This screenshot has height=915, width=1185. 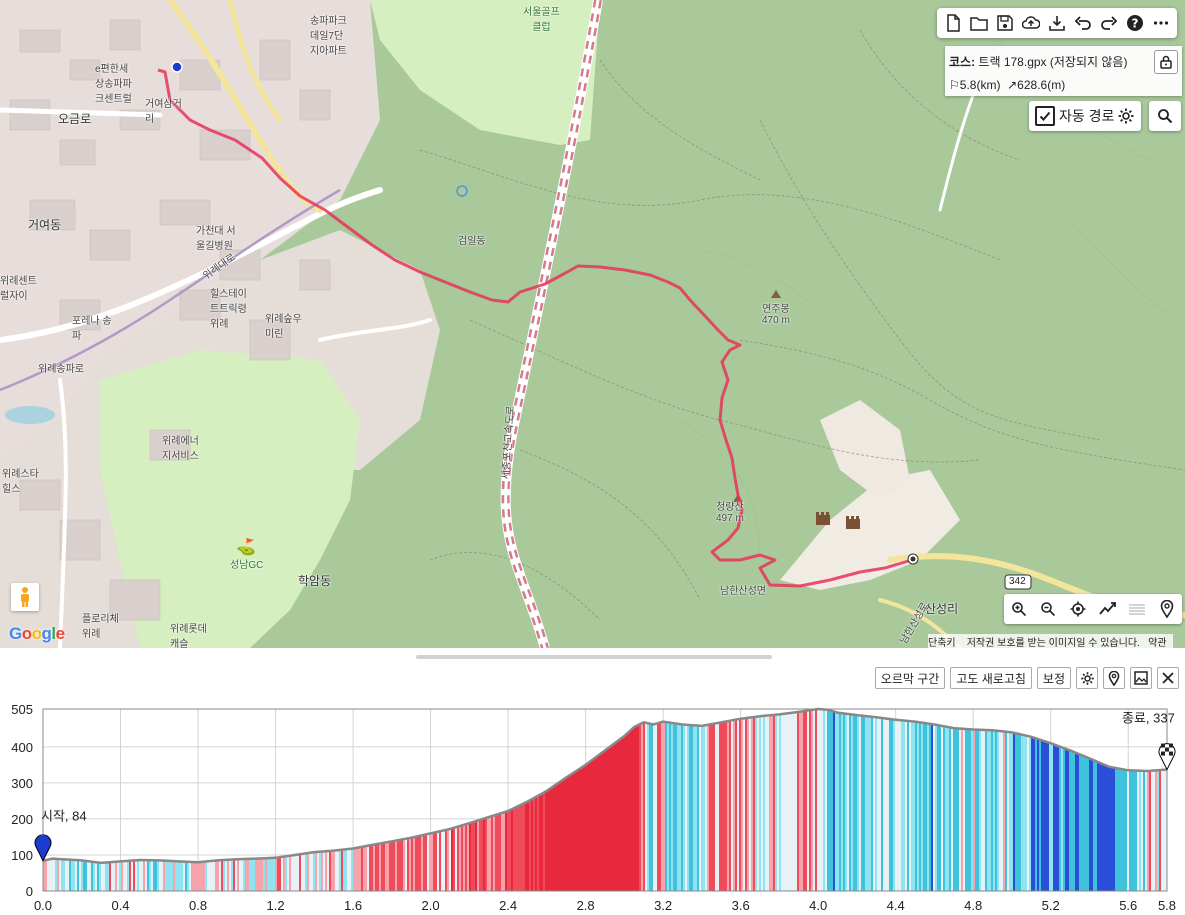 What do you see at coordinates (1168, 678) in the screenshot?
I see `profile-close-button` at bounding box center [1168, 678].